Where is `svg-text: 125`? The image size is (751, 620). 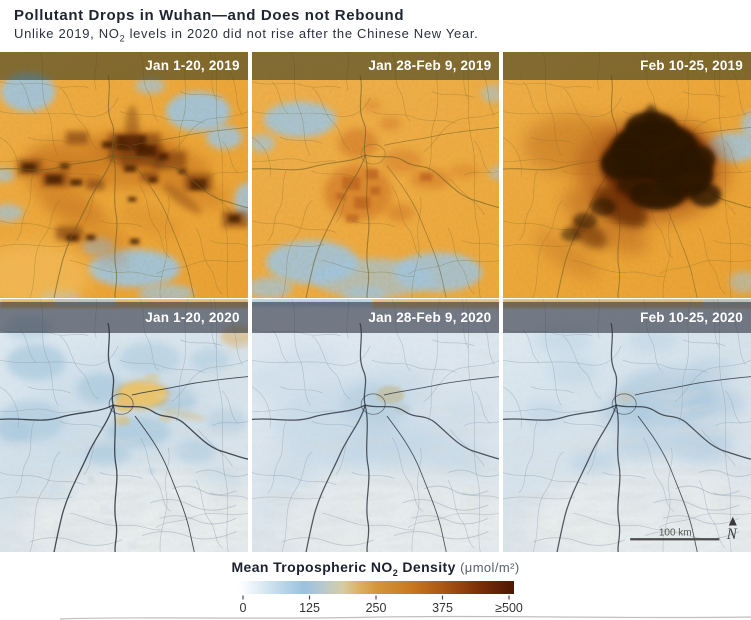 svg-text: 125 is located at coordinates (309, 608).